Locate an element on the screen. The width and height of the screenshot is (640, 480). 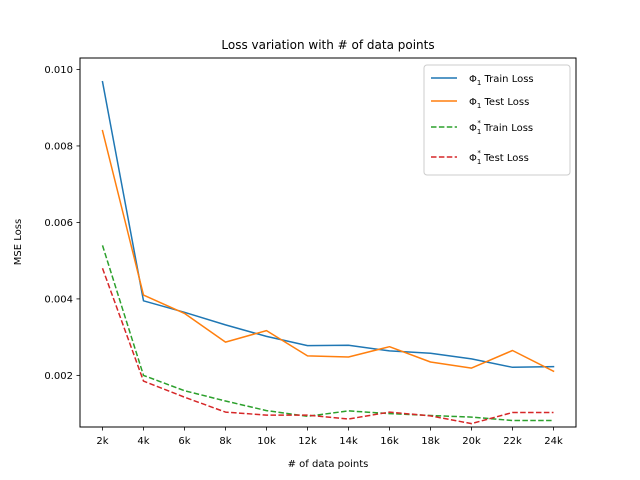
x-tick-label: 2k is located at coordinates (102, 441).